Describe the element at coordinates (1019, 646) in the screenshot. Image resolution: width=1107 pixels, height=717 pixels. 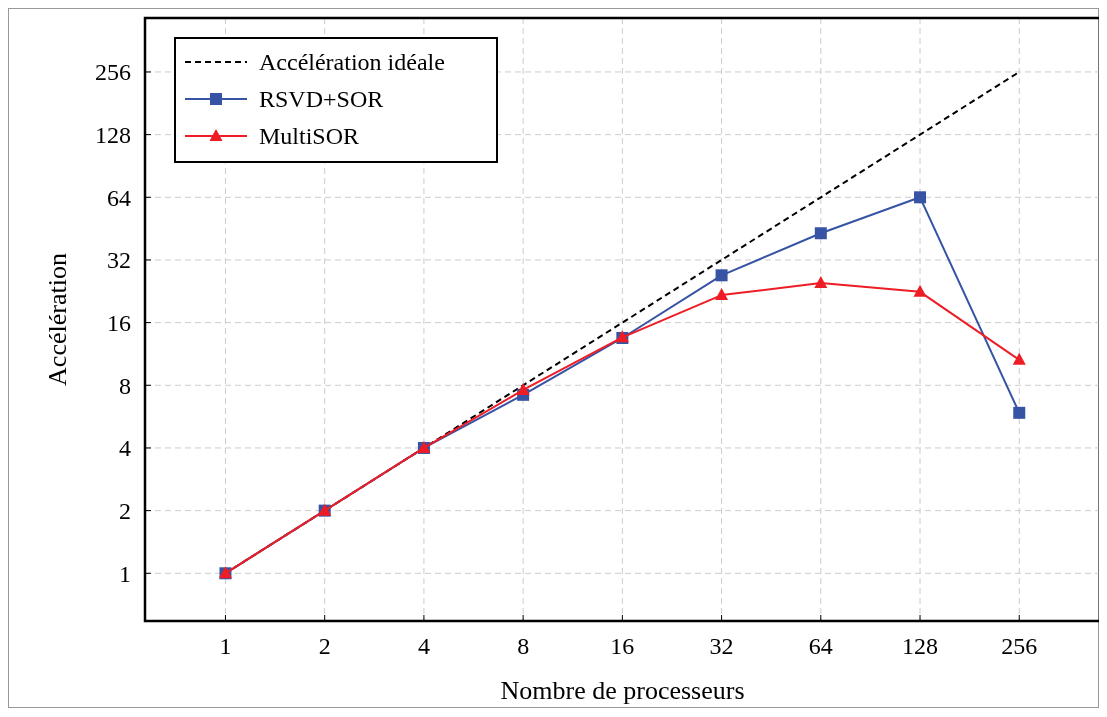
I see `x-tick-label: 256` at that location.